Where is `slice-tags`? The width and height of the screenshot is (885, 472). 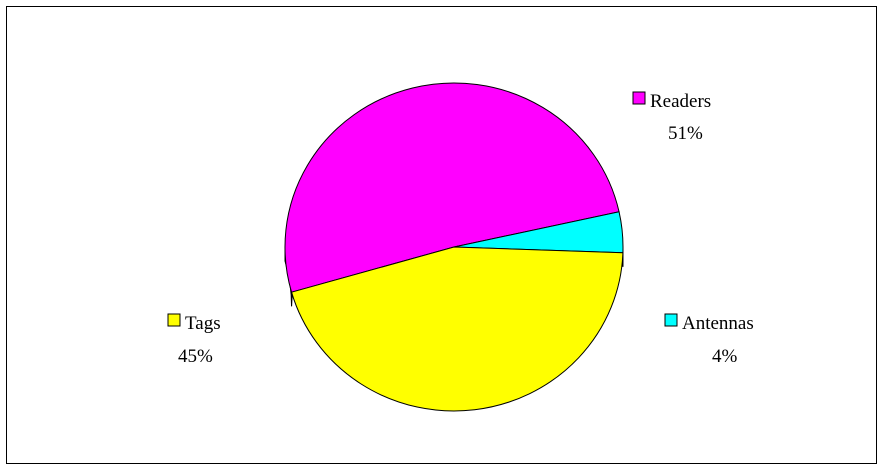
slice-tags is located at coordinates (457, 329).